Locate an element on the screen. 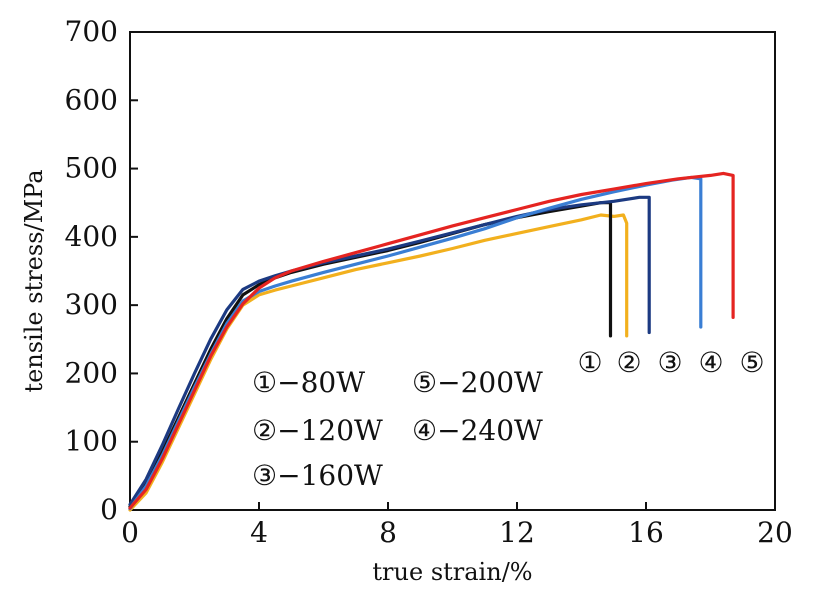 Image resolution: width=827 pixels, height=602 pixels. x-axis: 0 4 8 12 16 20 is located at coordinates (457, 525).